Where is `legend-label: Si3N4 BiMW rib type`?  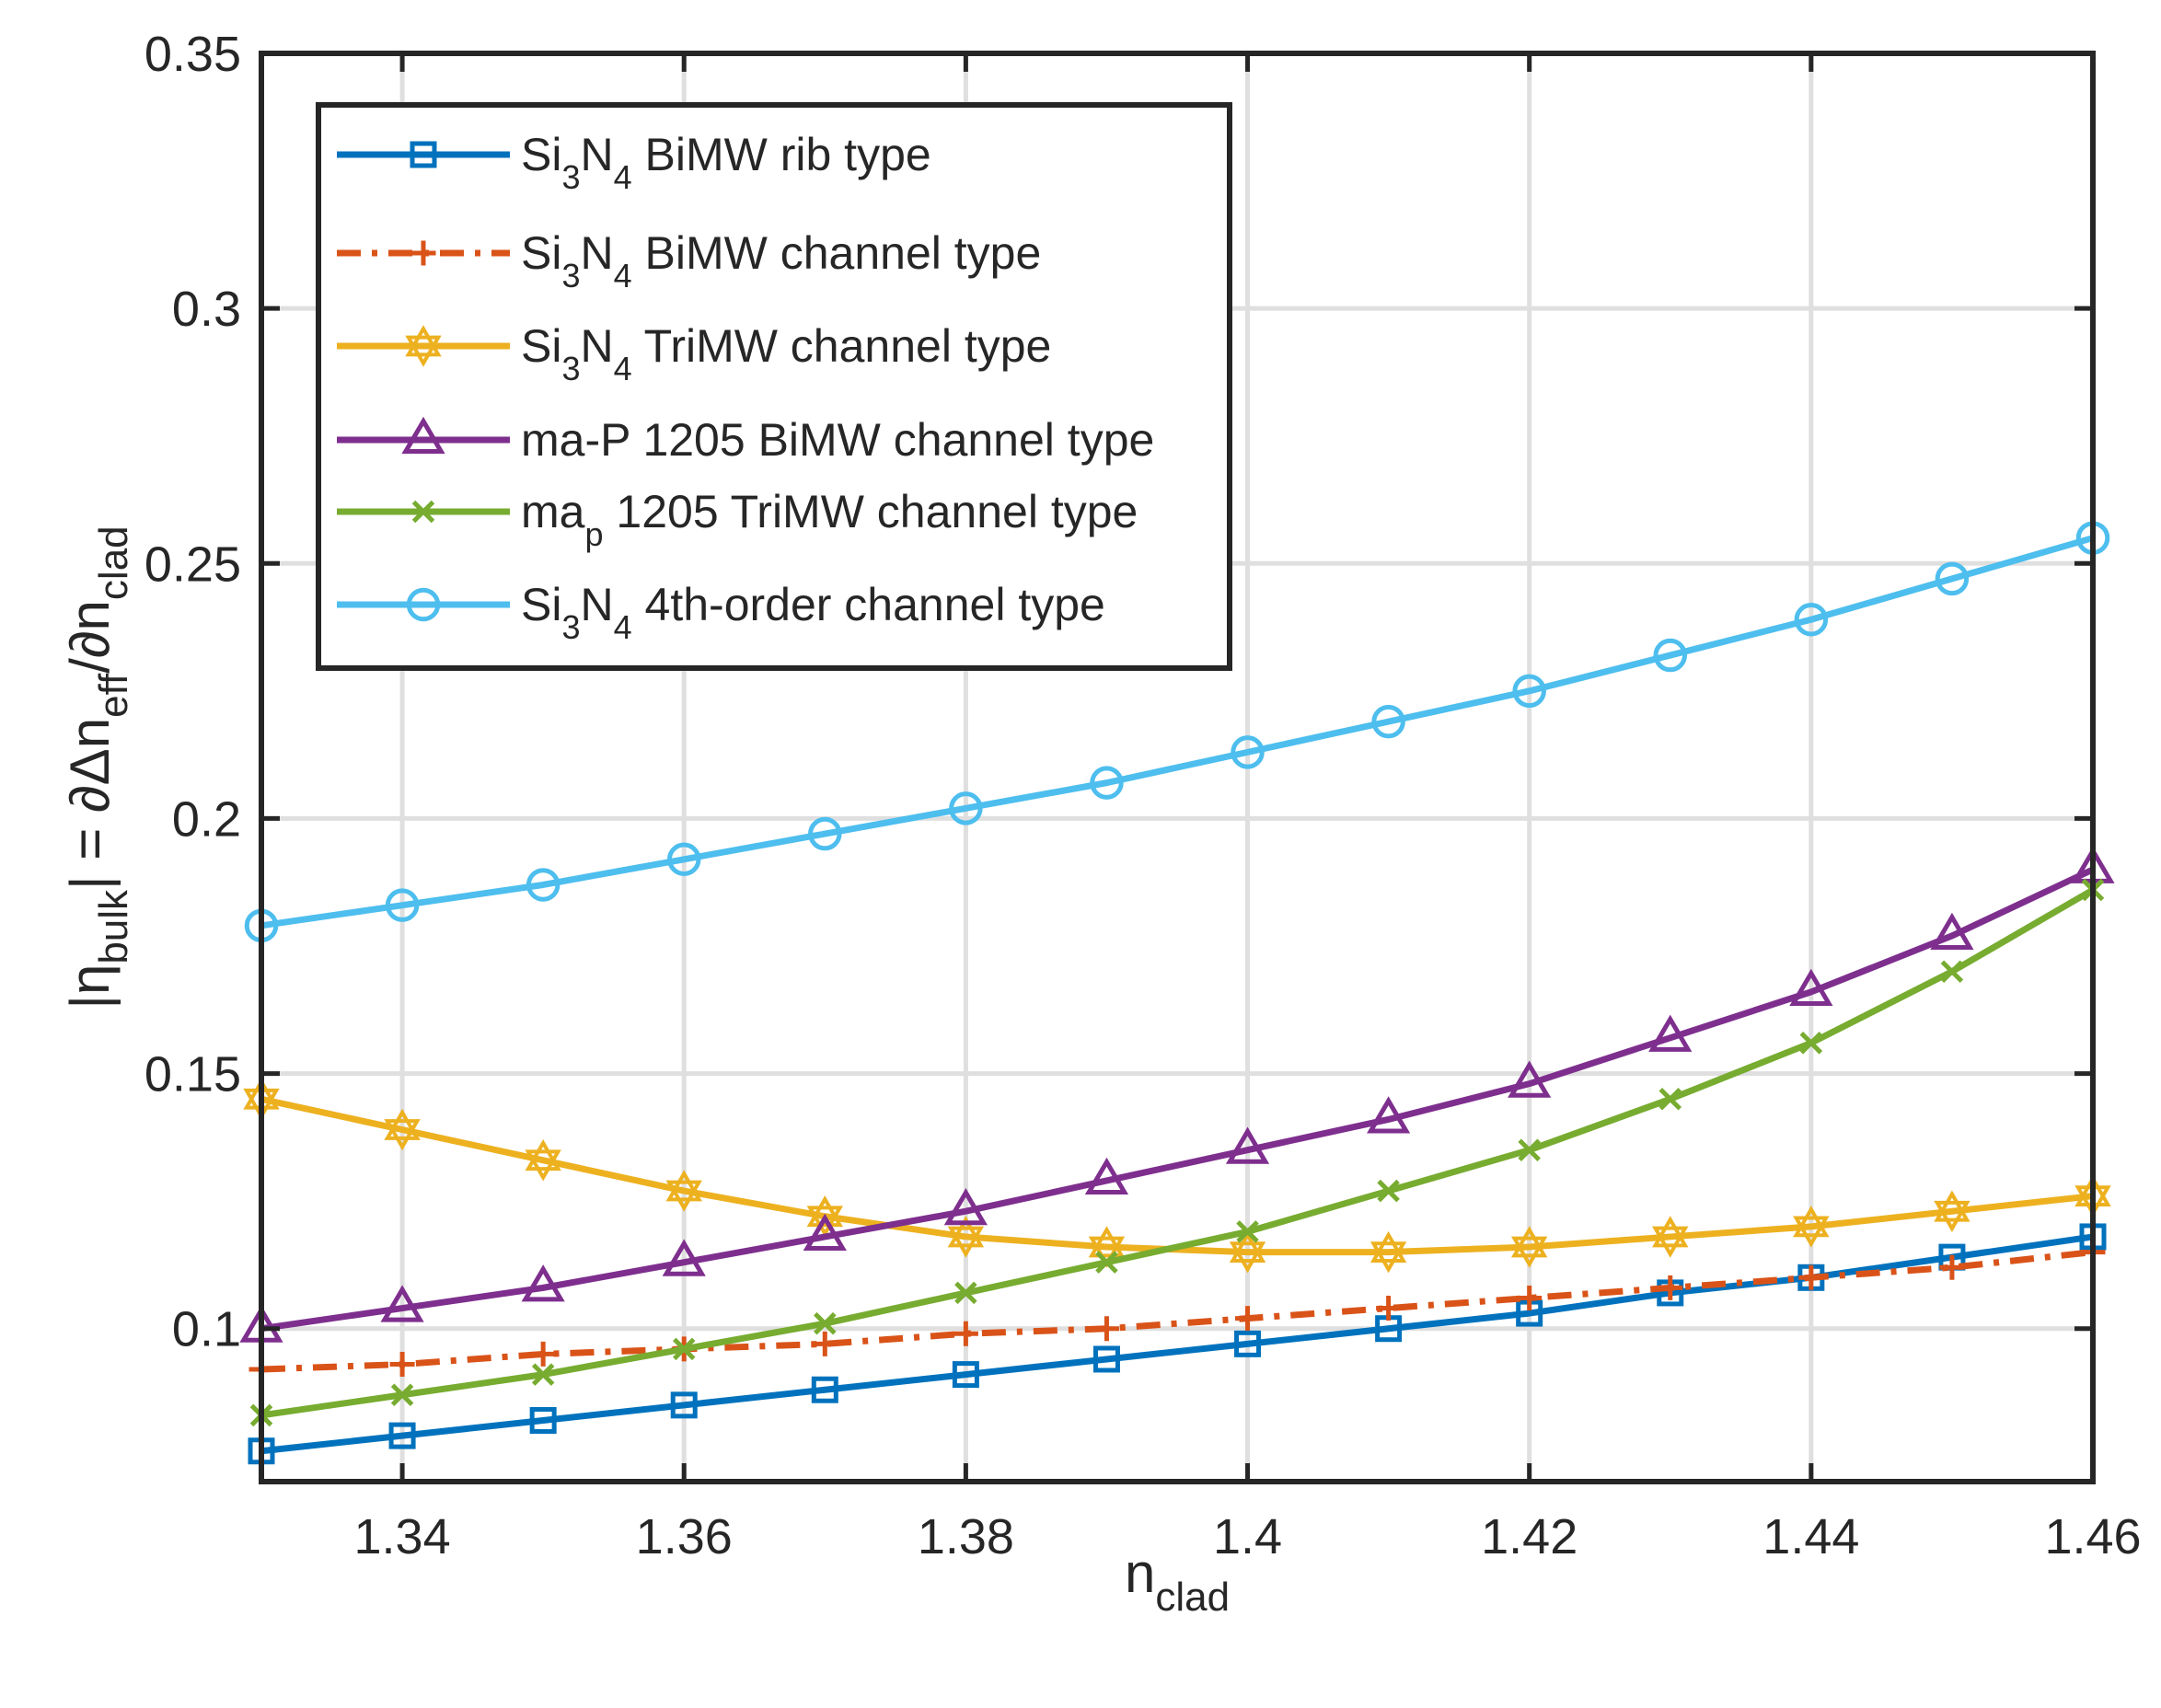 legend-label: Si3N4 BiMW rib type is located at coordinates (726, 163).